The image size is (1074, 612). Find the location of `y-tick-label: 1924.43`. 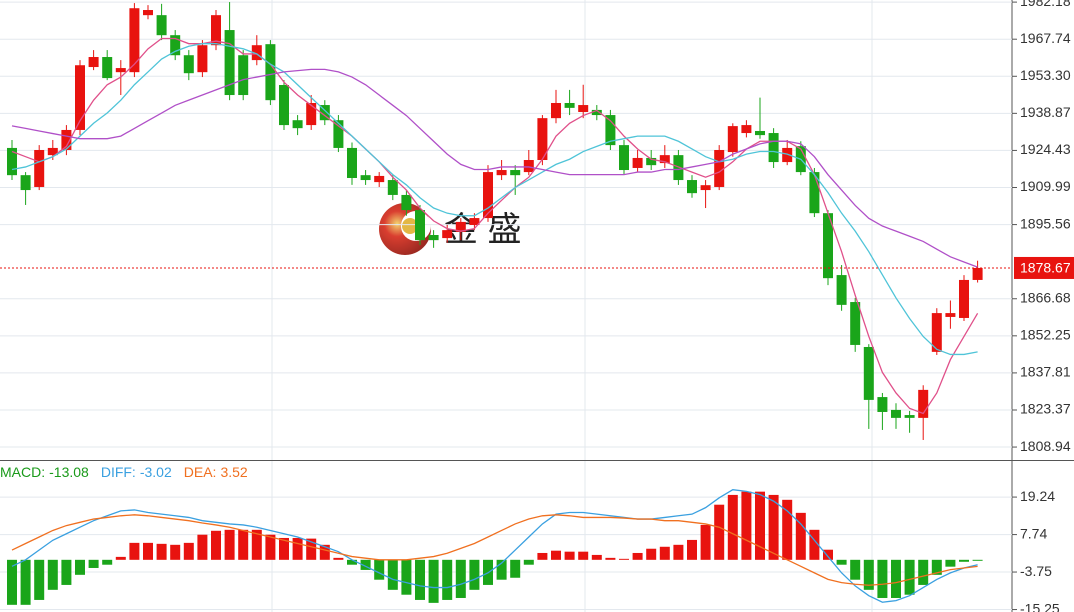

y-tick-label: 1924.43 is located at coordinates (1045, 149).